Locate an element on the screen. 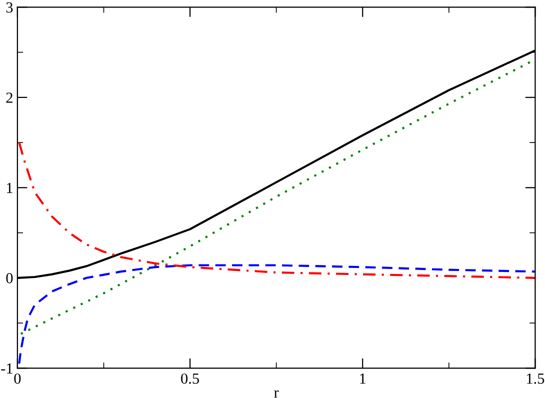 Image resolution: width=545 pixels, height=398 pixels. y-tick-label: -1 is located at coordinates (6, 368).